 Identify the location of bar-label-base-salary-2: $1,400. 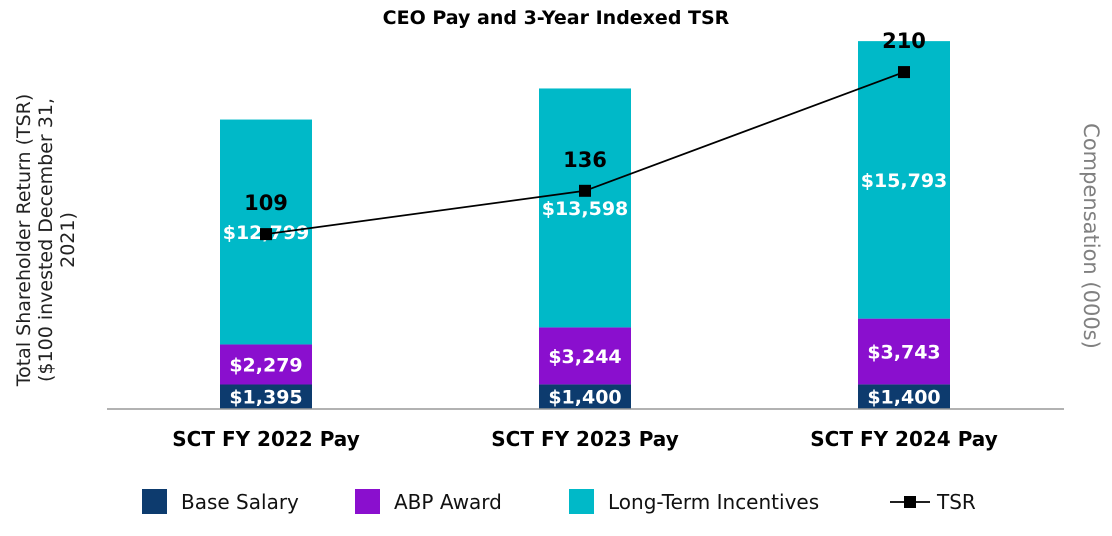
(584, 398).